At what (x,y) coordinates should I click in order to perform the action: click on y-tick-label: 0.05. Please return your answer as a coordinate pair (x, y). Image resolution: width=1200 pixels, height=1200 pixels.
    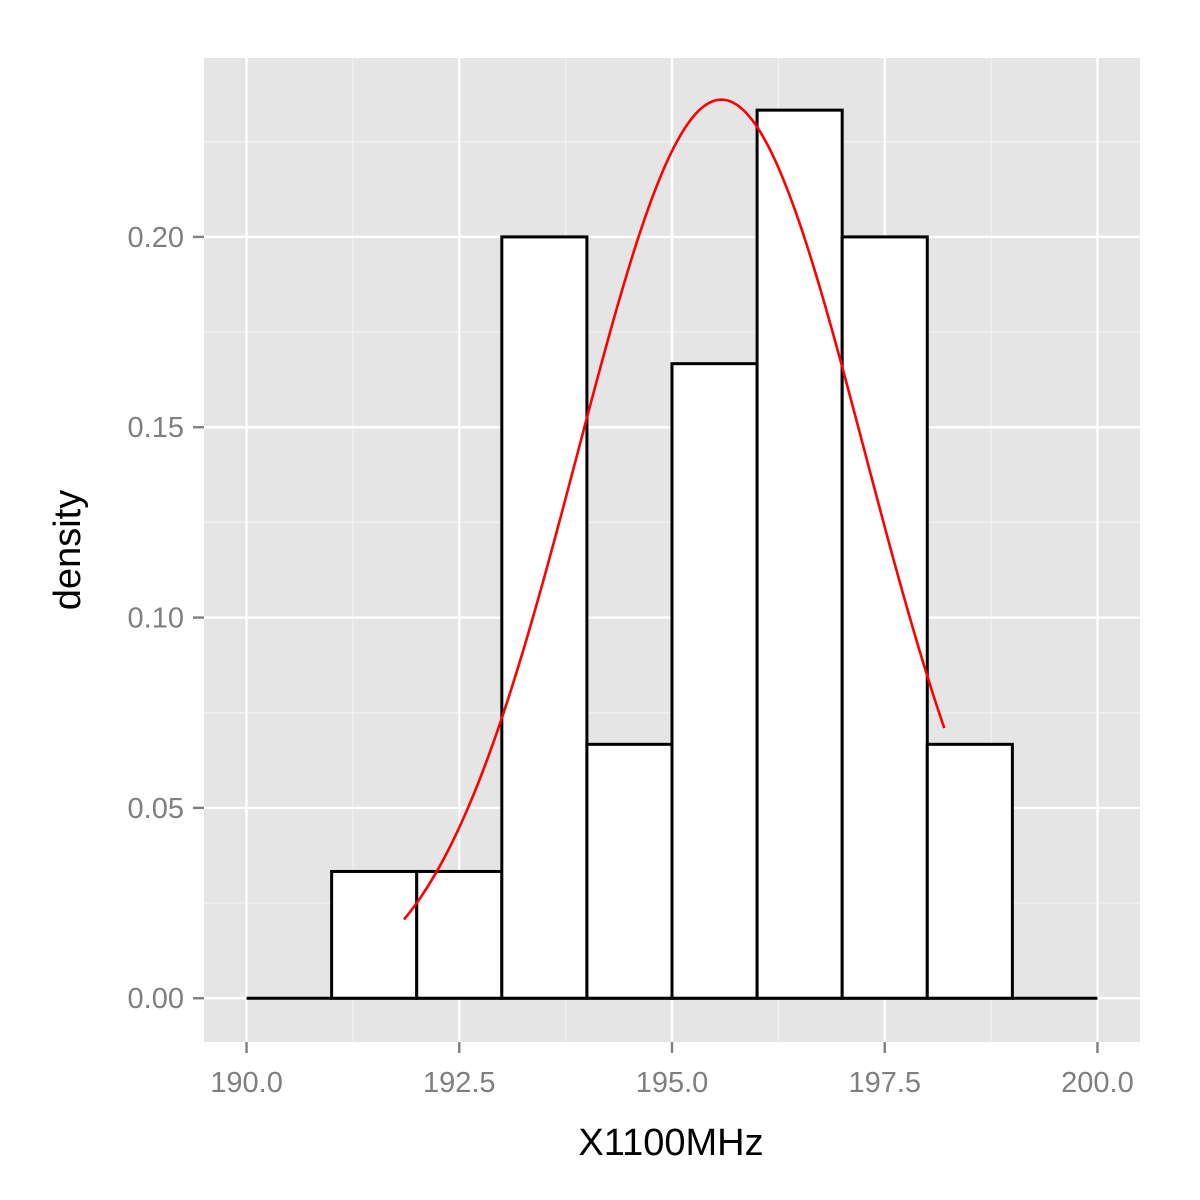
    Looking at the image, I should click on (156, 809).